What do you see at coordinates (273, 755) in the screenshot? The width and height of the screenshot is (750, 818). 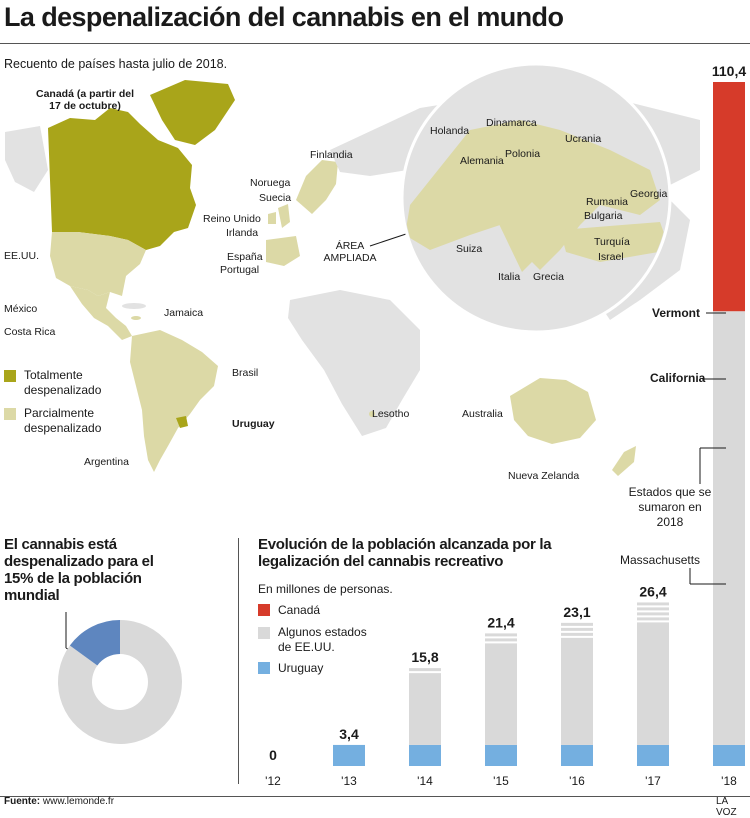 I see `bar-value-label: 0` at bounding box center [273, 755].